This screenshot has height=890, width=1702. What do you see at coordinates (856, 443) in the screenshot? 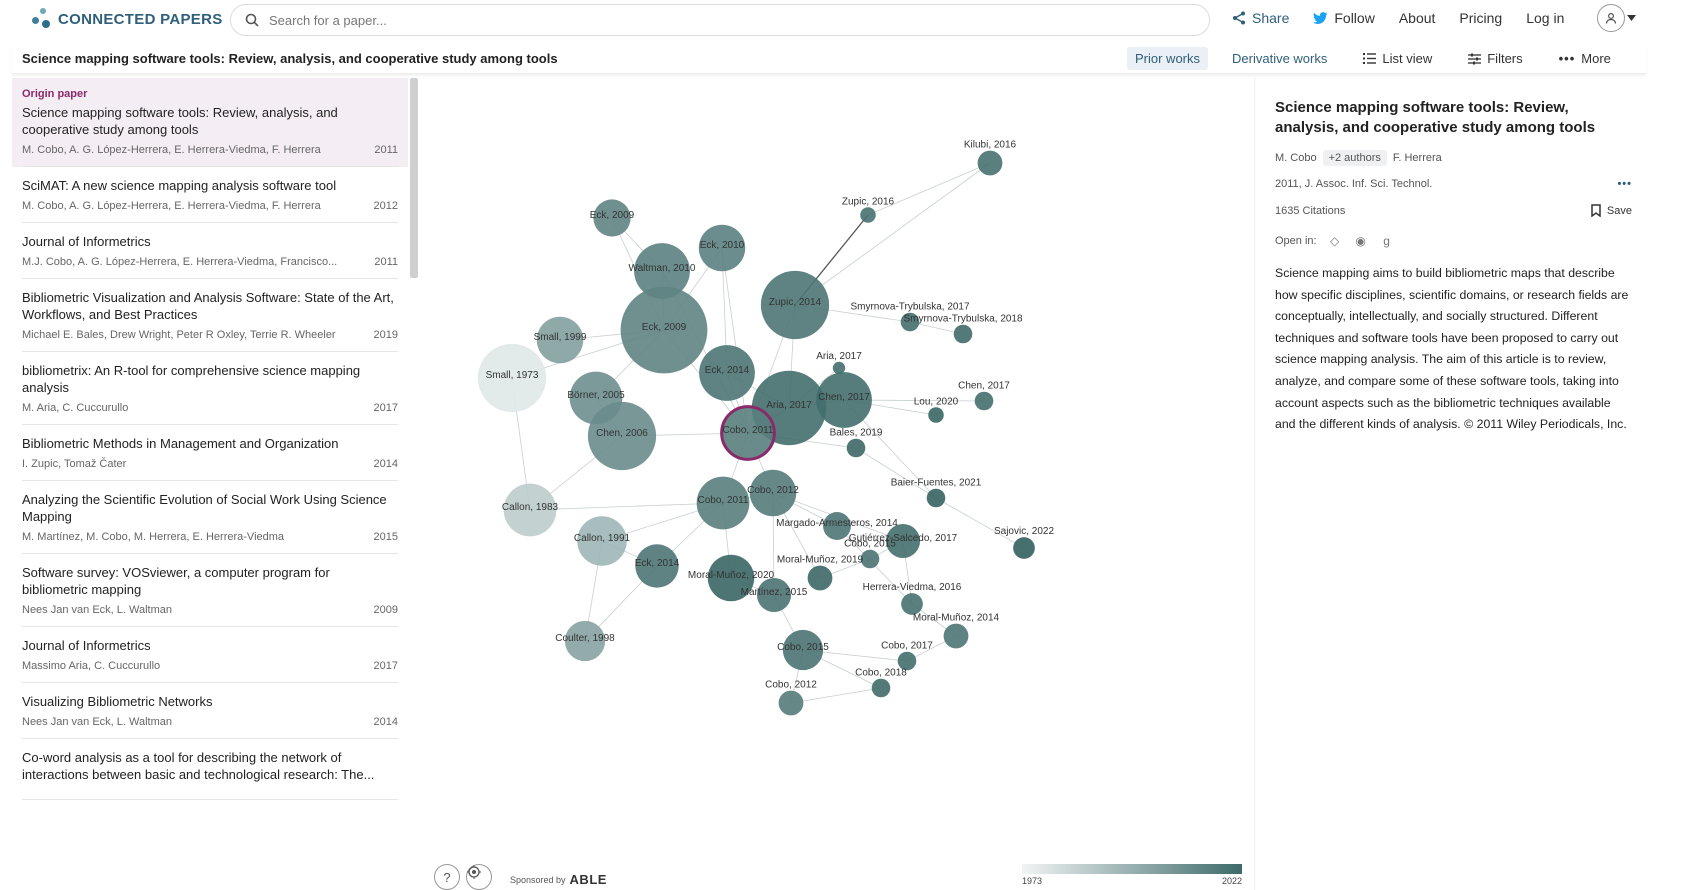
I see `graph-node: Bales, 2019` at bounding box center [856, 443].